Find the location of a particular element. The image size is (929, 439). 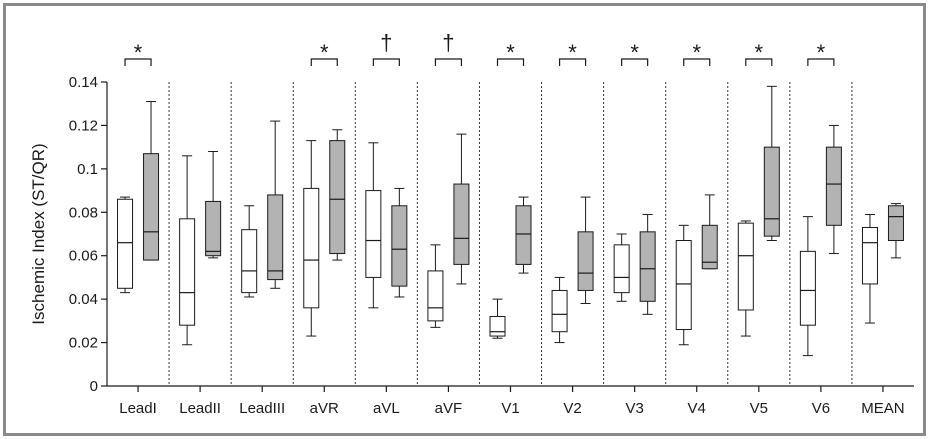

significance-V4: * is located at coordinates (697, 53).